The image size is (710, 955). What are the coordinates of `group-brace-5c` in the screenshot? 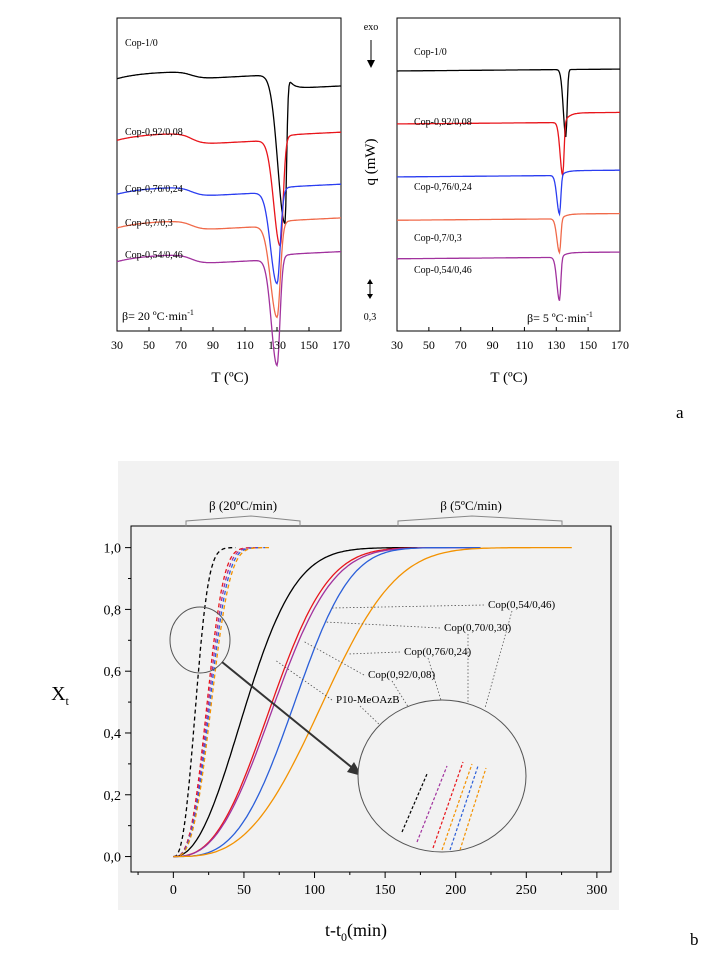 It's located at (480, 521).